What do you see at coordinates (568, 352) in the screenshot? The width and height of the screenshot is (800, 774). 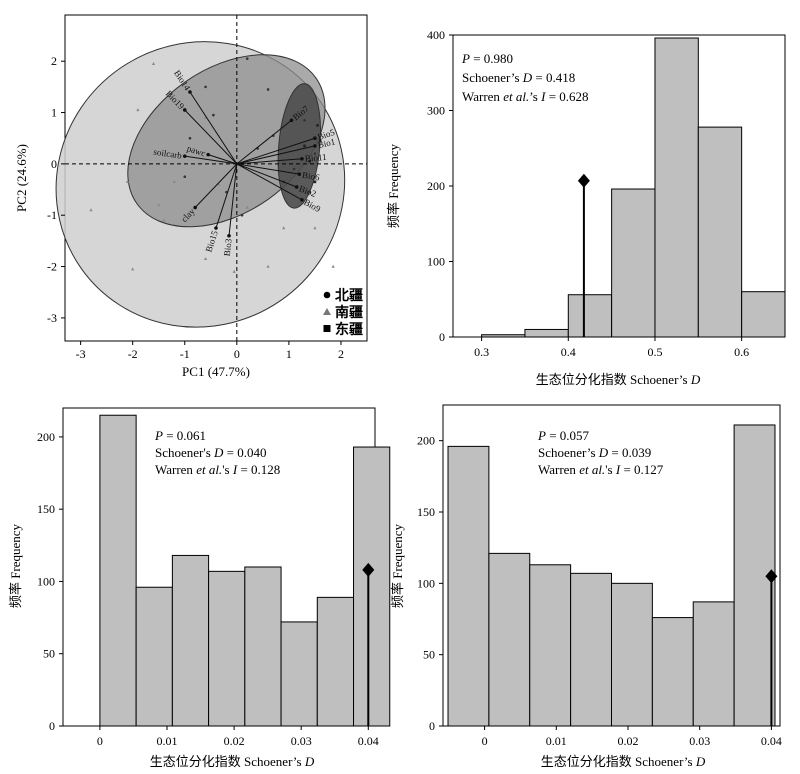 I see `x-tick-label: 0.4` at bounding box center [568, 352].